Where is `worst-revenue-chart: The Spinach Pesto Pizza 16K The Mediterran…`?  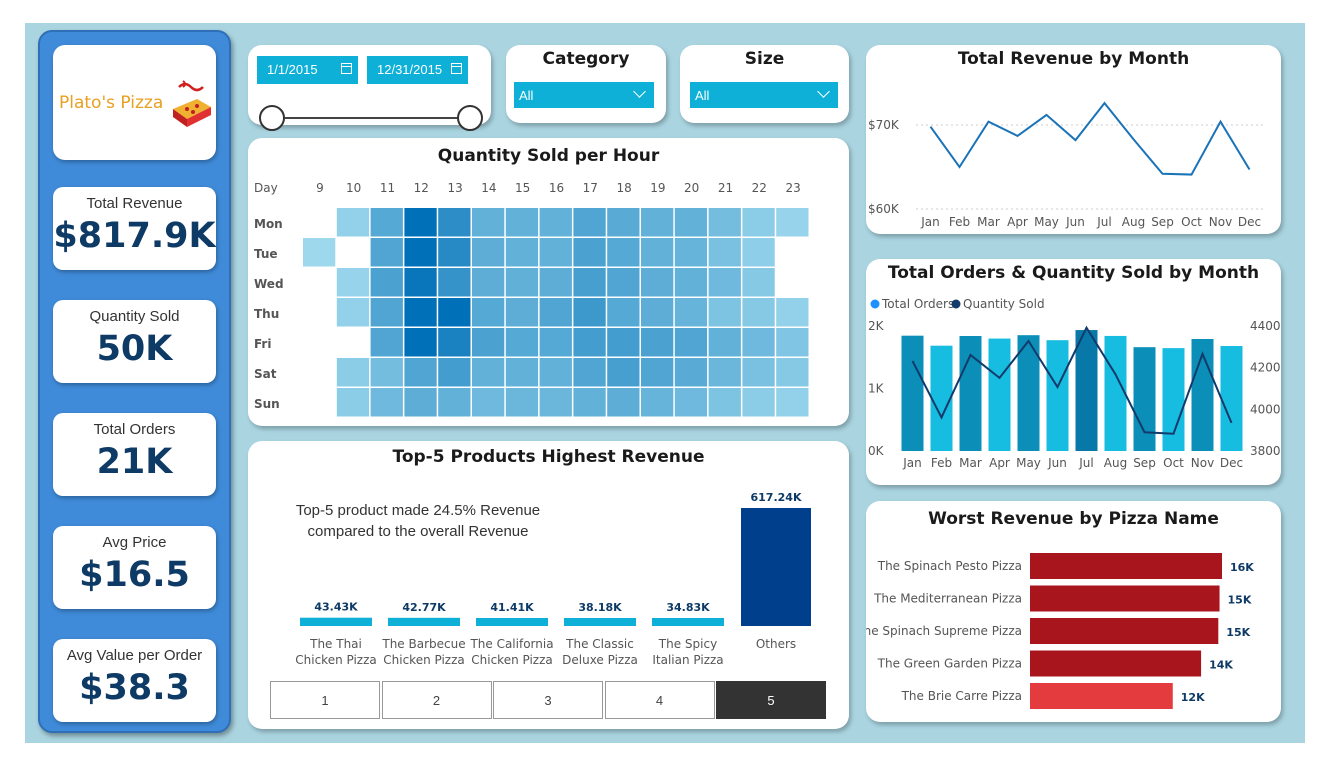 worst-revenue-chart: The Spinach Pesto Pizza 16K The Mediterran… is located at coordinates (1060, 631).